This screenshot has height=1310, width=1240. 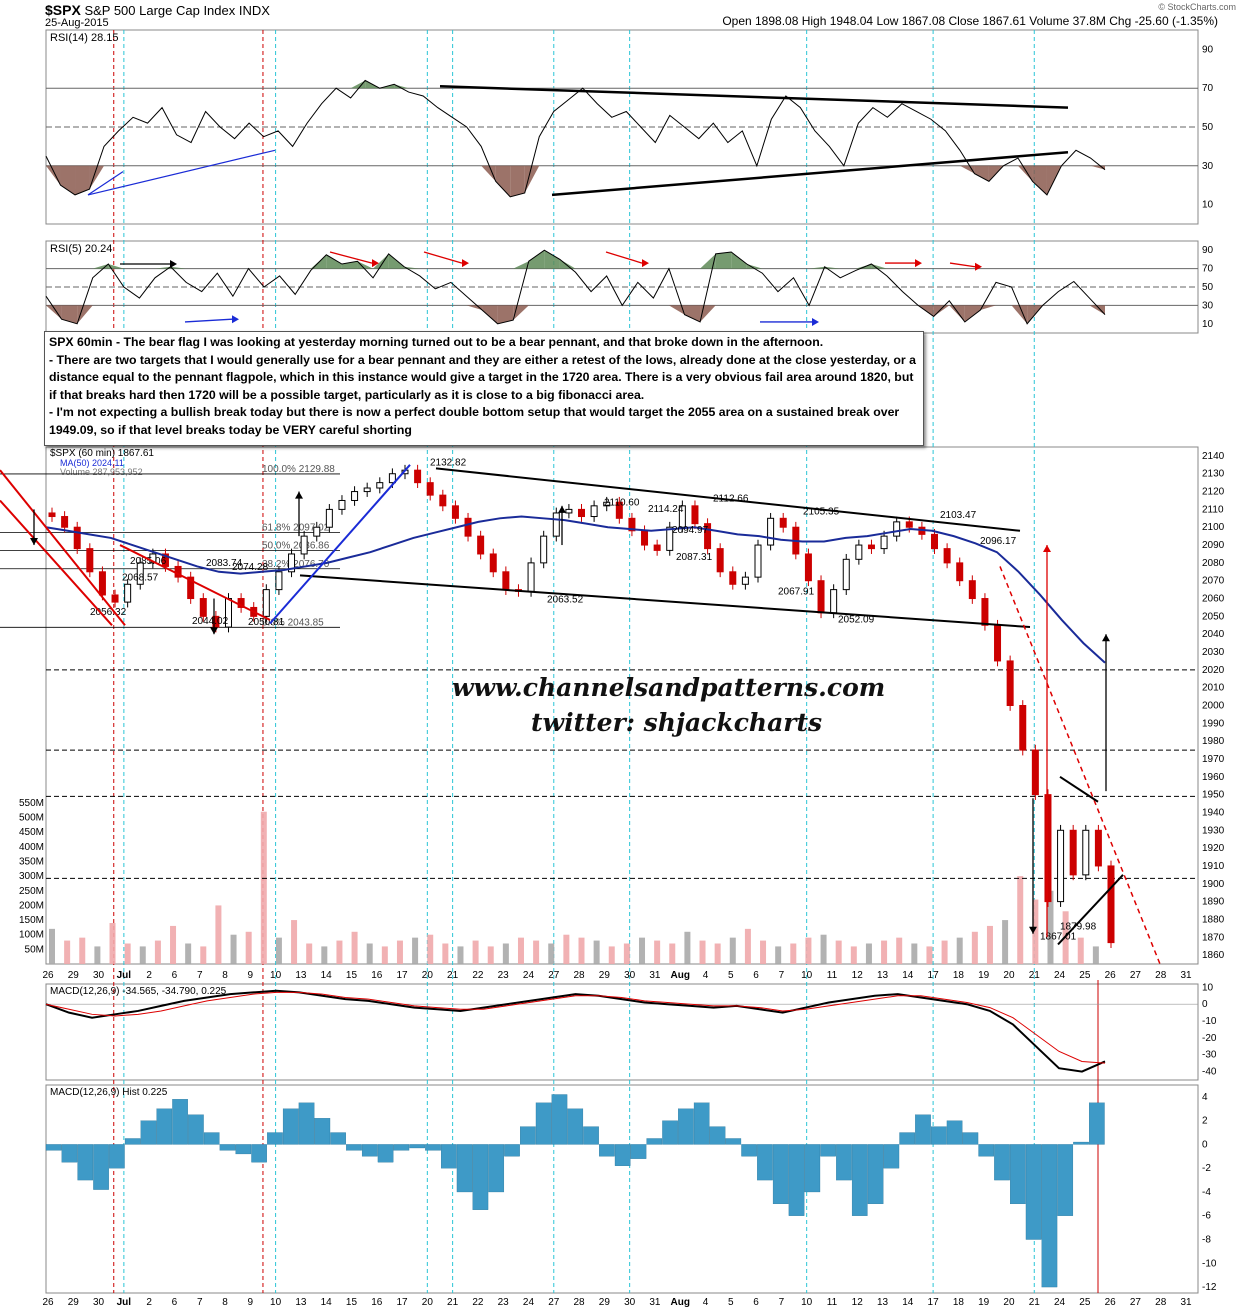 What do you see at coordinates (655, 1302) in the screenshot?
I see `x-tick-label: 31` at bounding box center [655, 1302].